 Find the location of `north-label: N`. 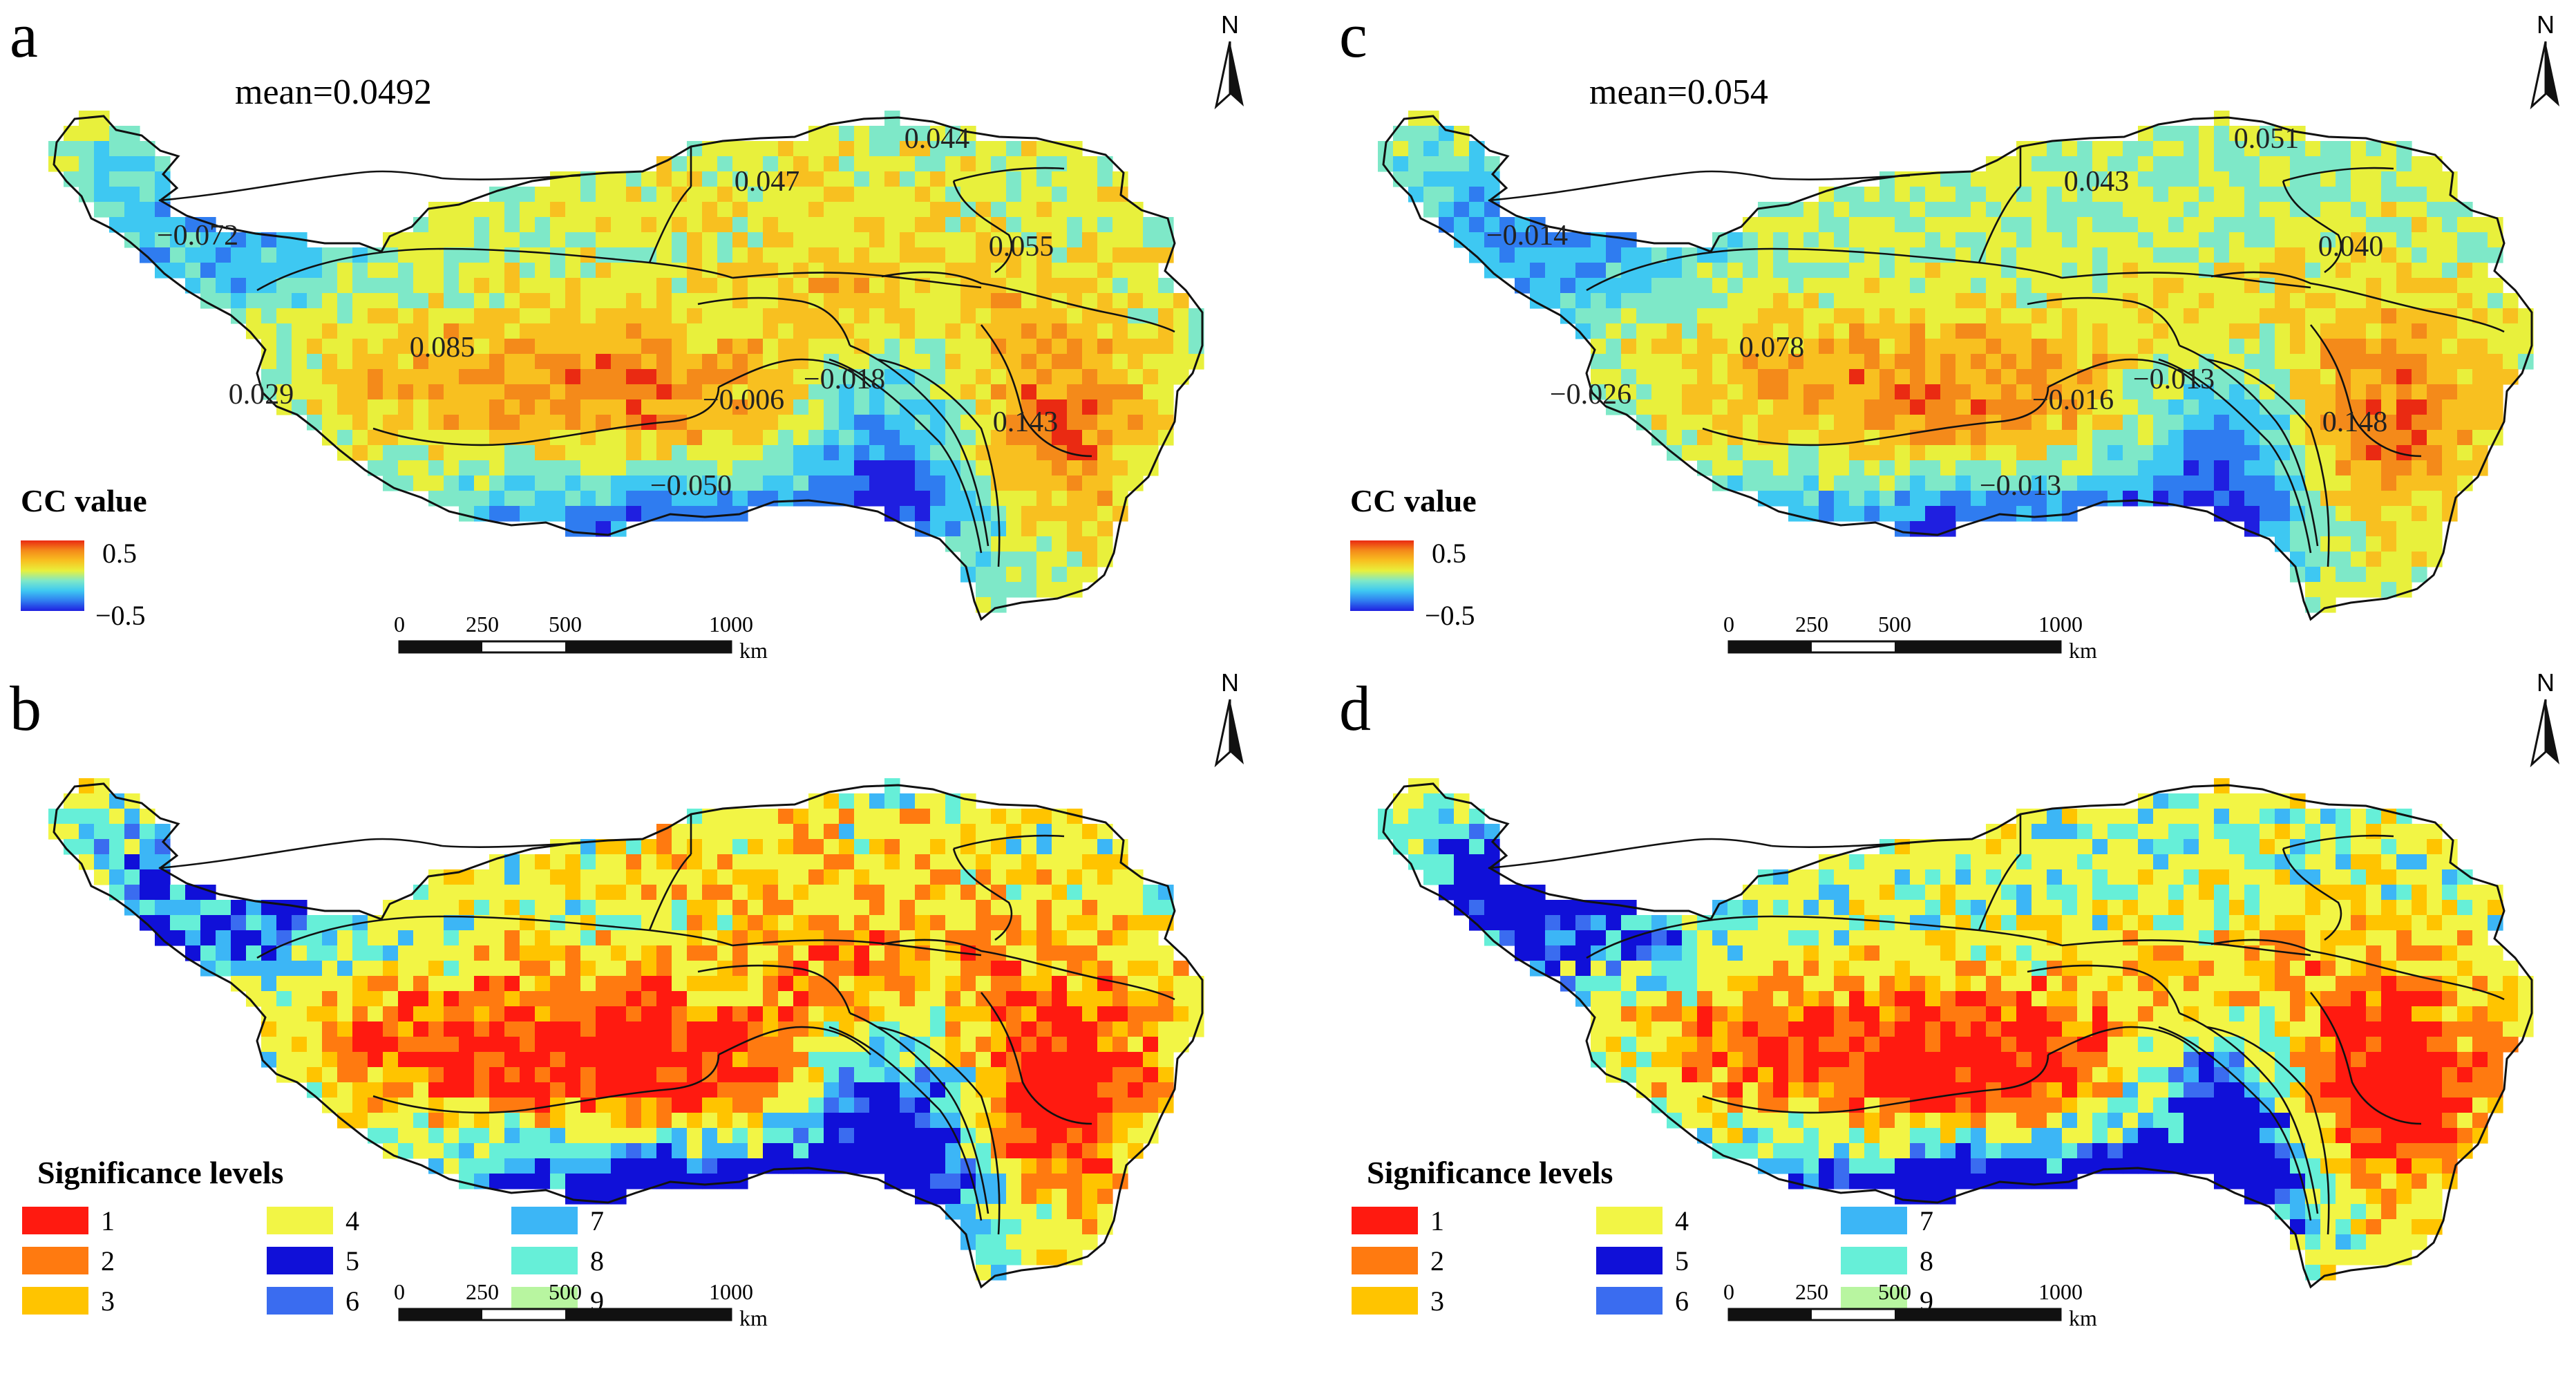

north-label: N is located at coordinates (2546, 25).